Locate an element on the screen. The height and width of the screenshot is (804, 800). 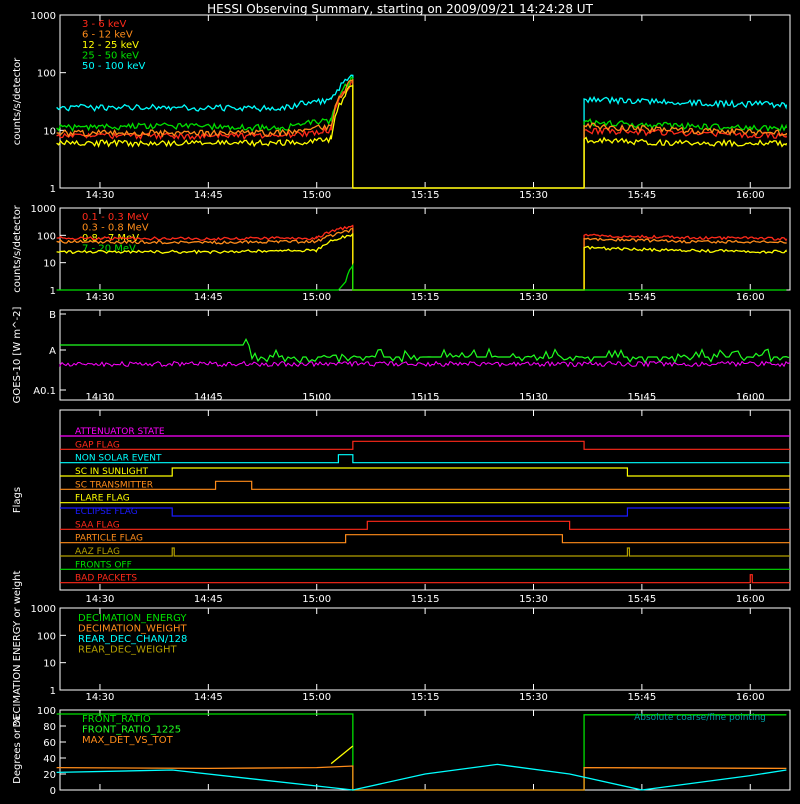
legend-entry: MAX_DET_VS_TOT is located at coordinates (128, 740).